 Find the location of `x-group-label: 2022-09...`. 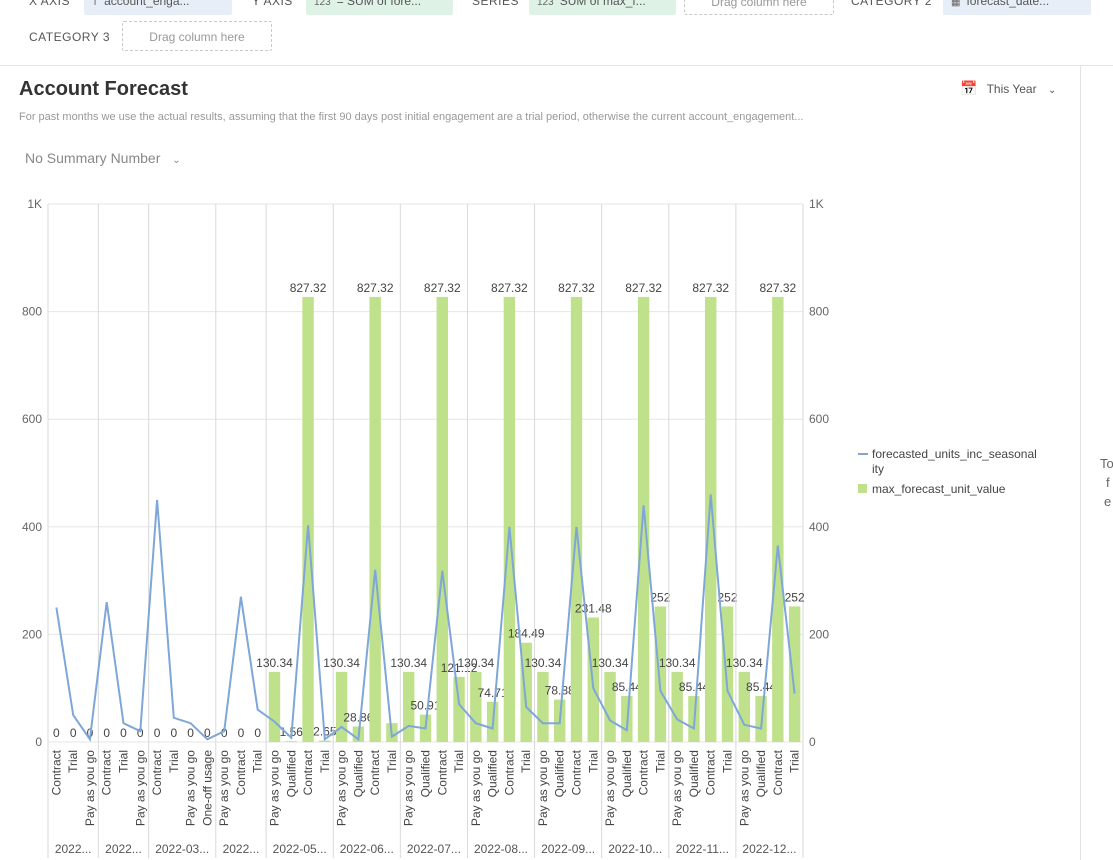

x-group-label: 2022-09... is located at coordinates (568, 849).